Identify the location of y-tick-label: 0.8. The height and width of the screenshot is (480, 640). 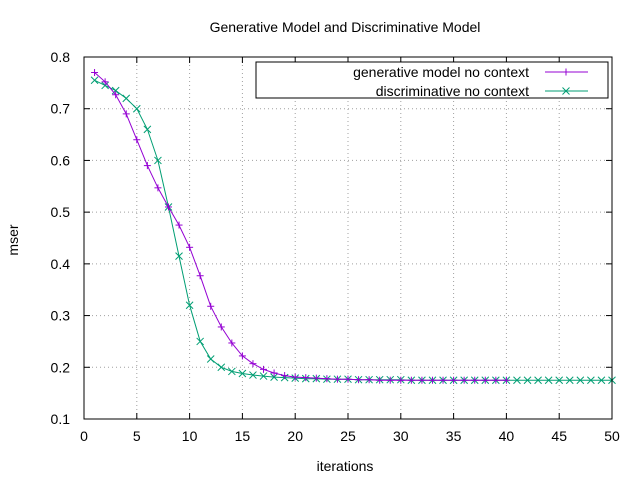
(61, 57).